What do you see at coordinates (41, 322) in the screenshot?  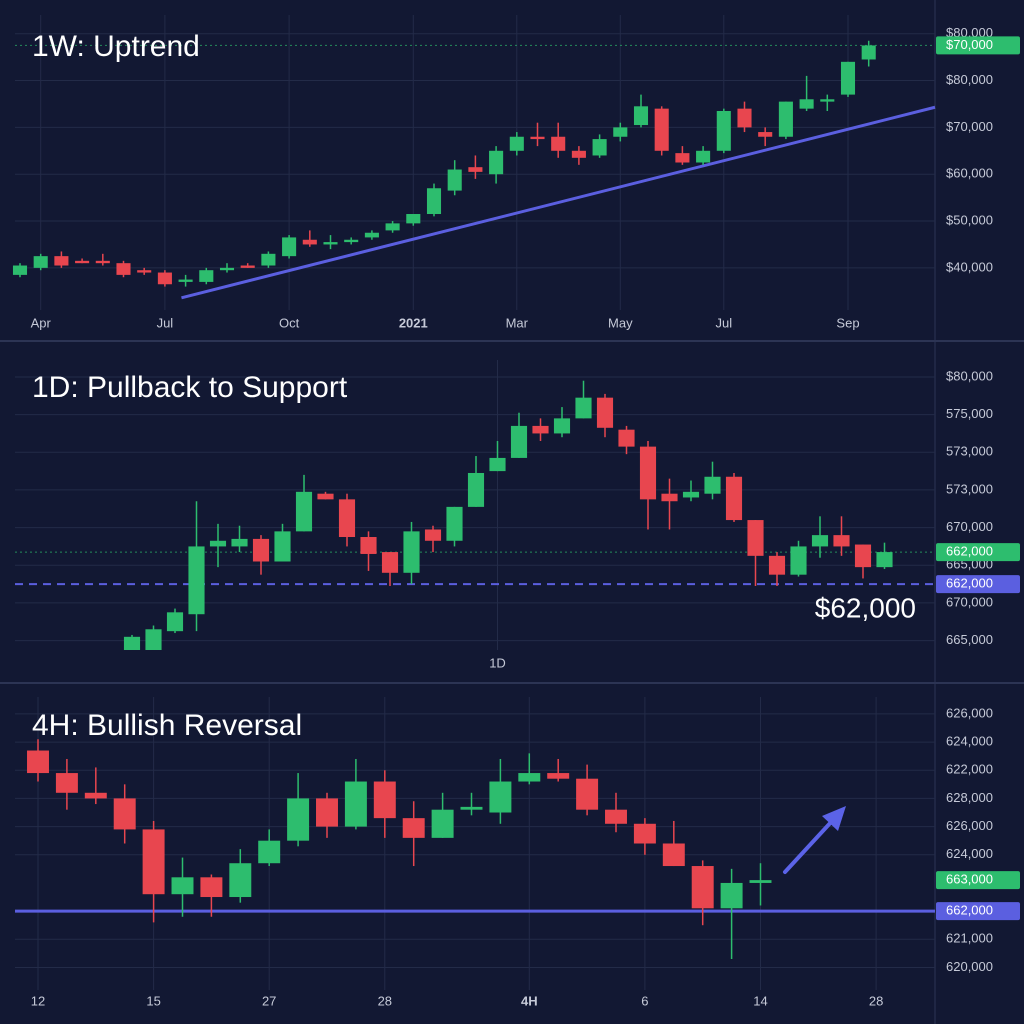 I see `x-tick-label: Apr` at bounding box center [41, 322].